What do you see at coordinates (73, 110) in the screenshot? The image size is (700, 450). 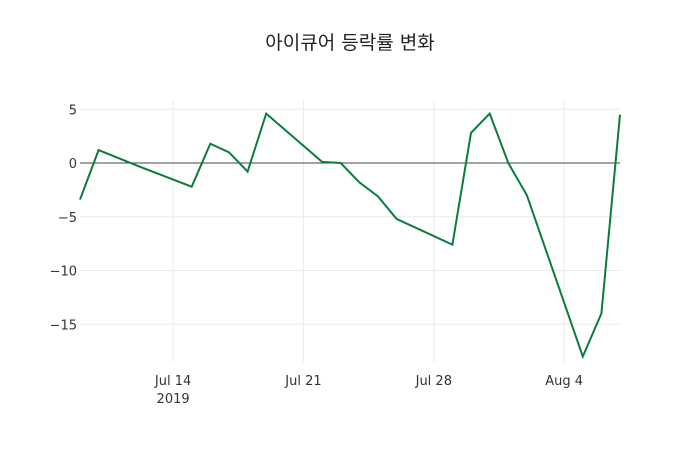 I see `y-tick-label: 5` at bounding box center [73, 110].